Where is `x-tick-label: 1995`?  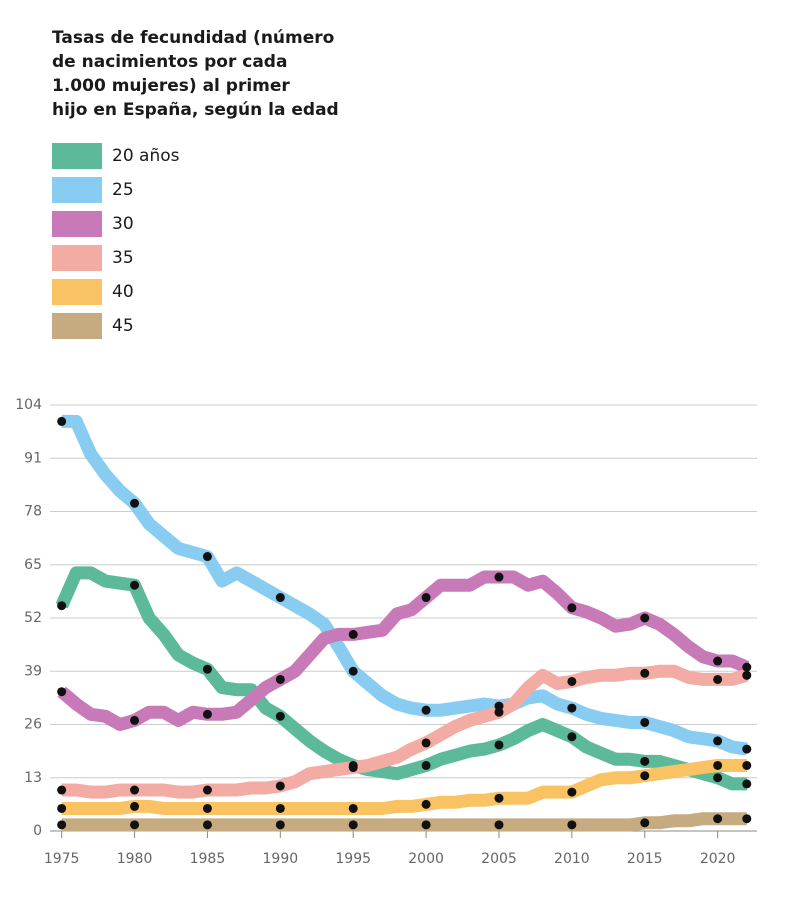 x-tick-label: 1995 is located at coordinates (353, 859).